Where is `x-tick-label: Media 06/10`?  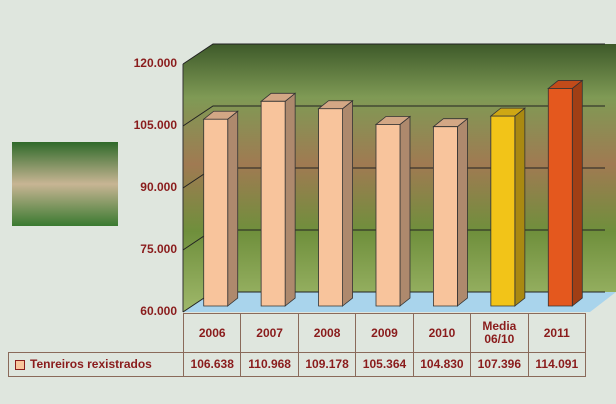 x-tick-label: Media 06/10 is located at coordinates (499, 333).